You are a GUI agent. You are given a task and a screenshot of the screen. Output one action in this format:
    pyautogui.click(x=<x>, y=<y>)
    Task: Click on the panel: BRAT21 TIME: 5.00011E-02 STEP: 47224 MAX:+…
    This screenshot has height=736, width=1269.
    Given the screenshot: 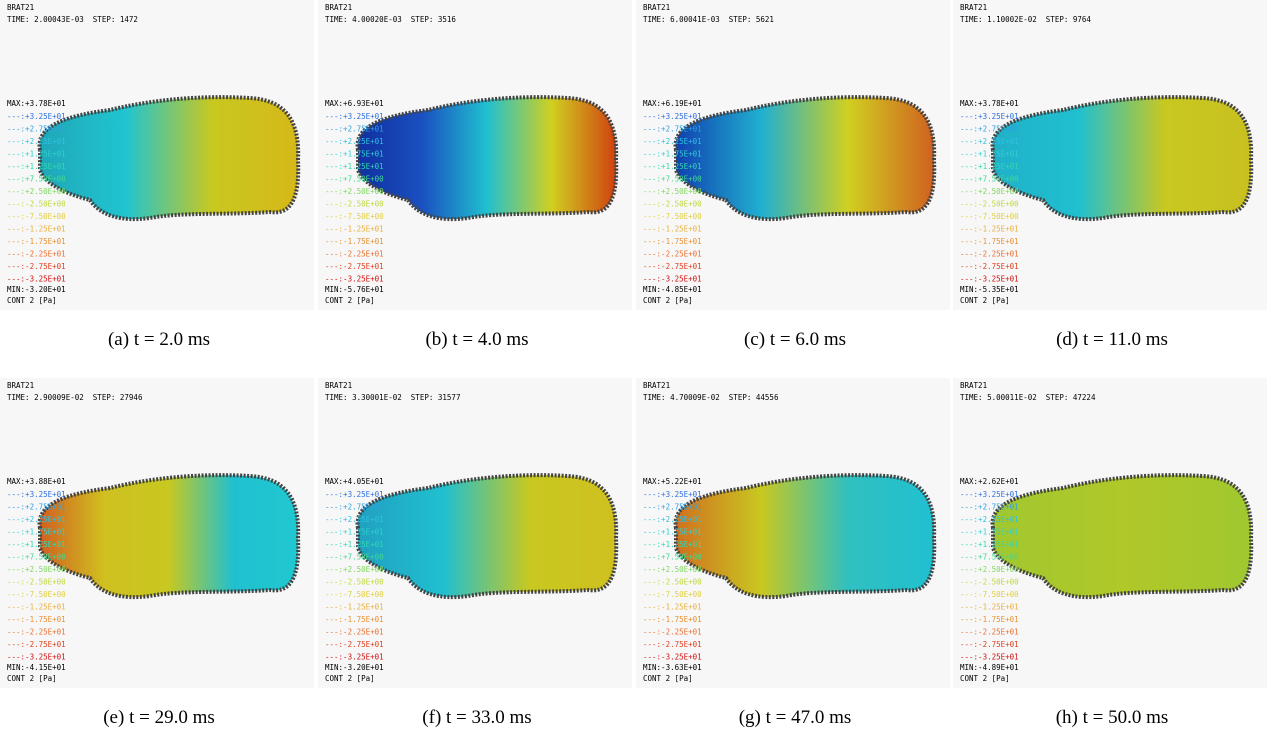 What is the action you would take?
    pyautogui.click(x=1110, y=553)
    